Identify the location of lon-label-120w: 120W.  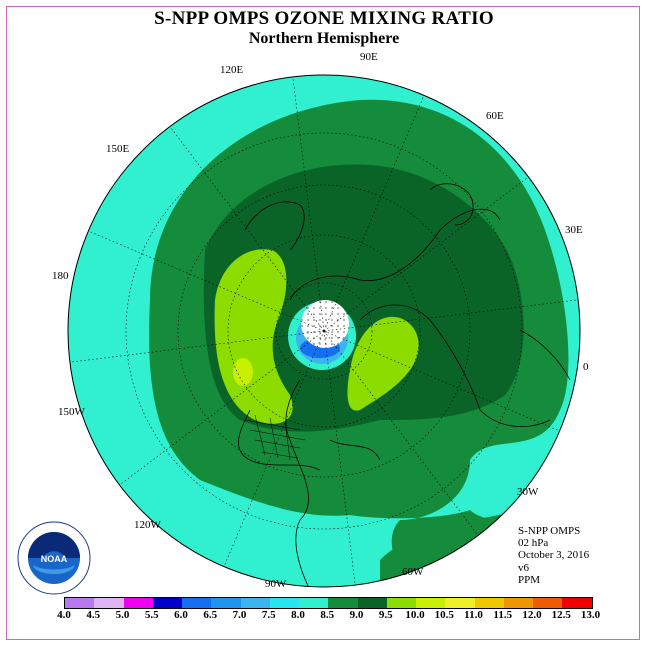
(147, 525).